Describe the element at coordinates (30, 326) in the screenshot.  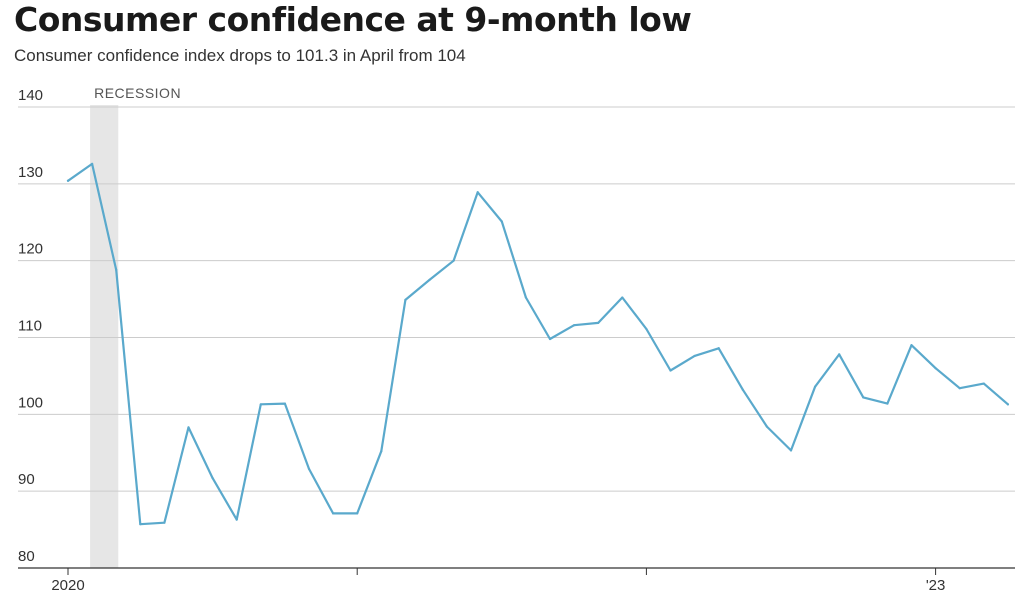
I see `y-tick-label-110: 110` at that location.